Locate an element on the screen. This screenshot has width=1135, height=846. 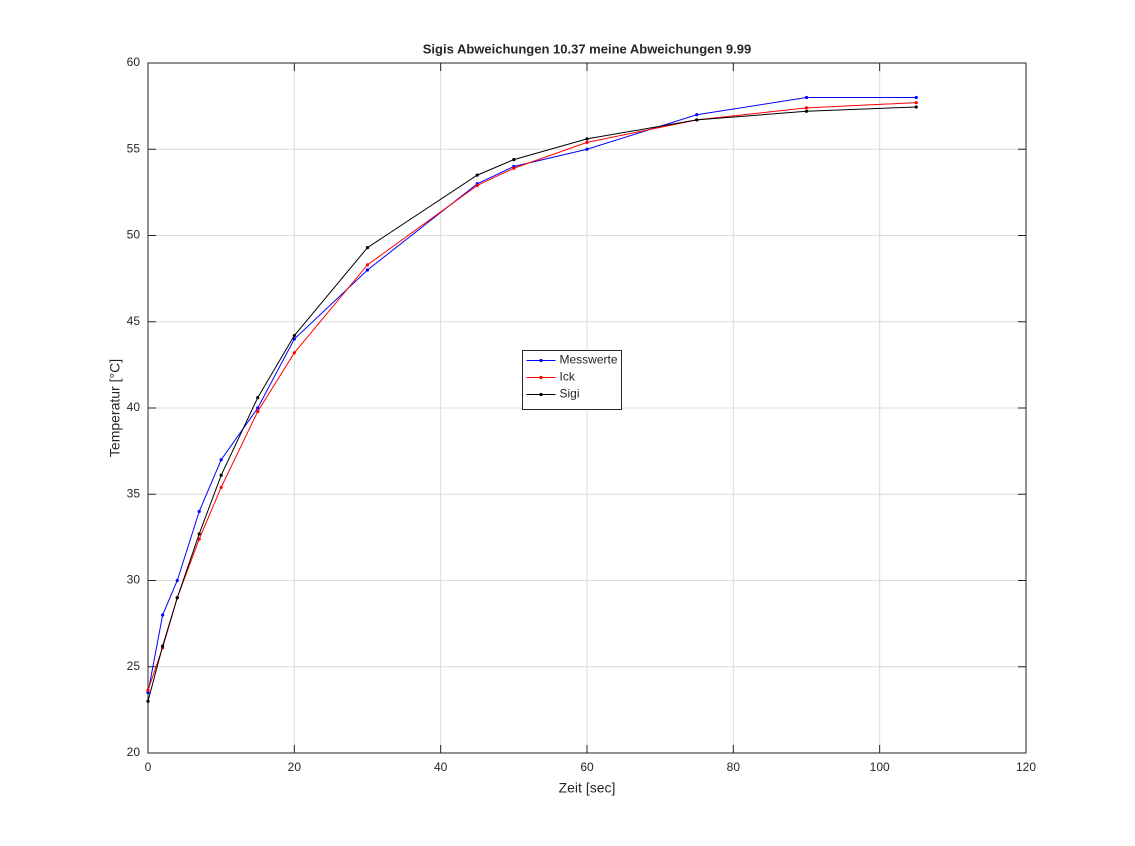
x-tick-label: 60 is located at coordinates (587, 767).